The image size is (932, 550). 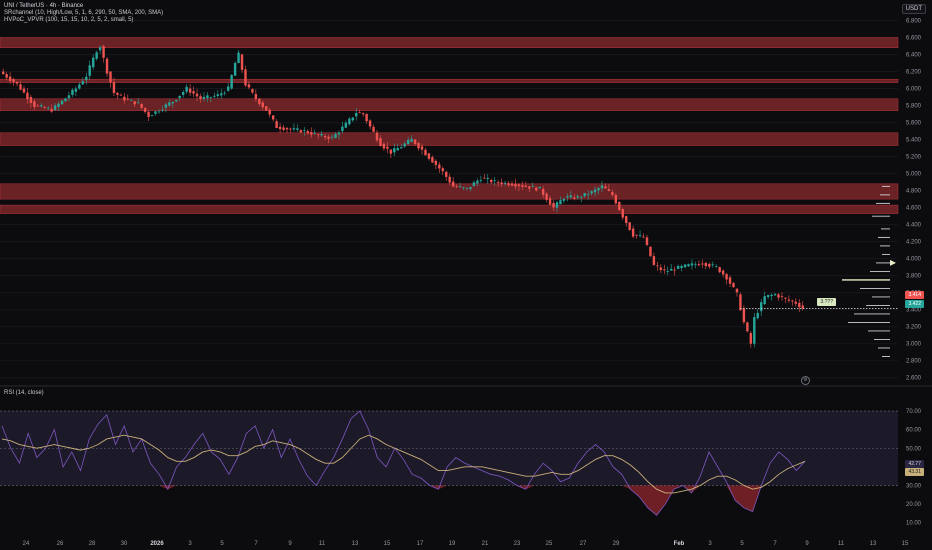 What do you see at coordinates (914, 124) in the screenshot?
I see `price-tick-label: 5.600` at bounding box center [914, 124].